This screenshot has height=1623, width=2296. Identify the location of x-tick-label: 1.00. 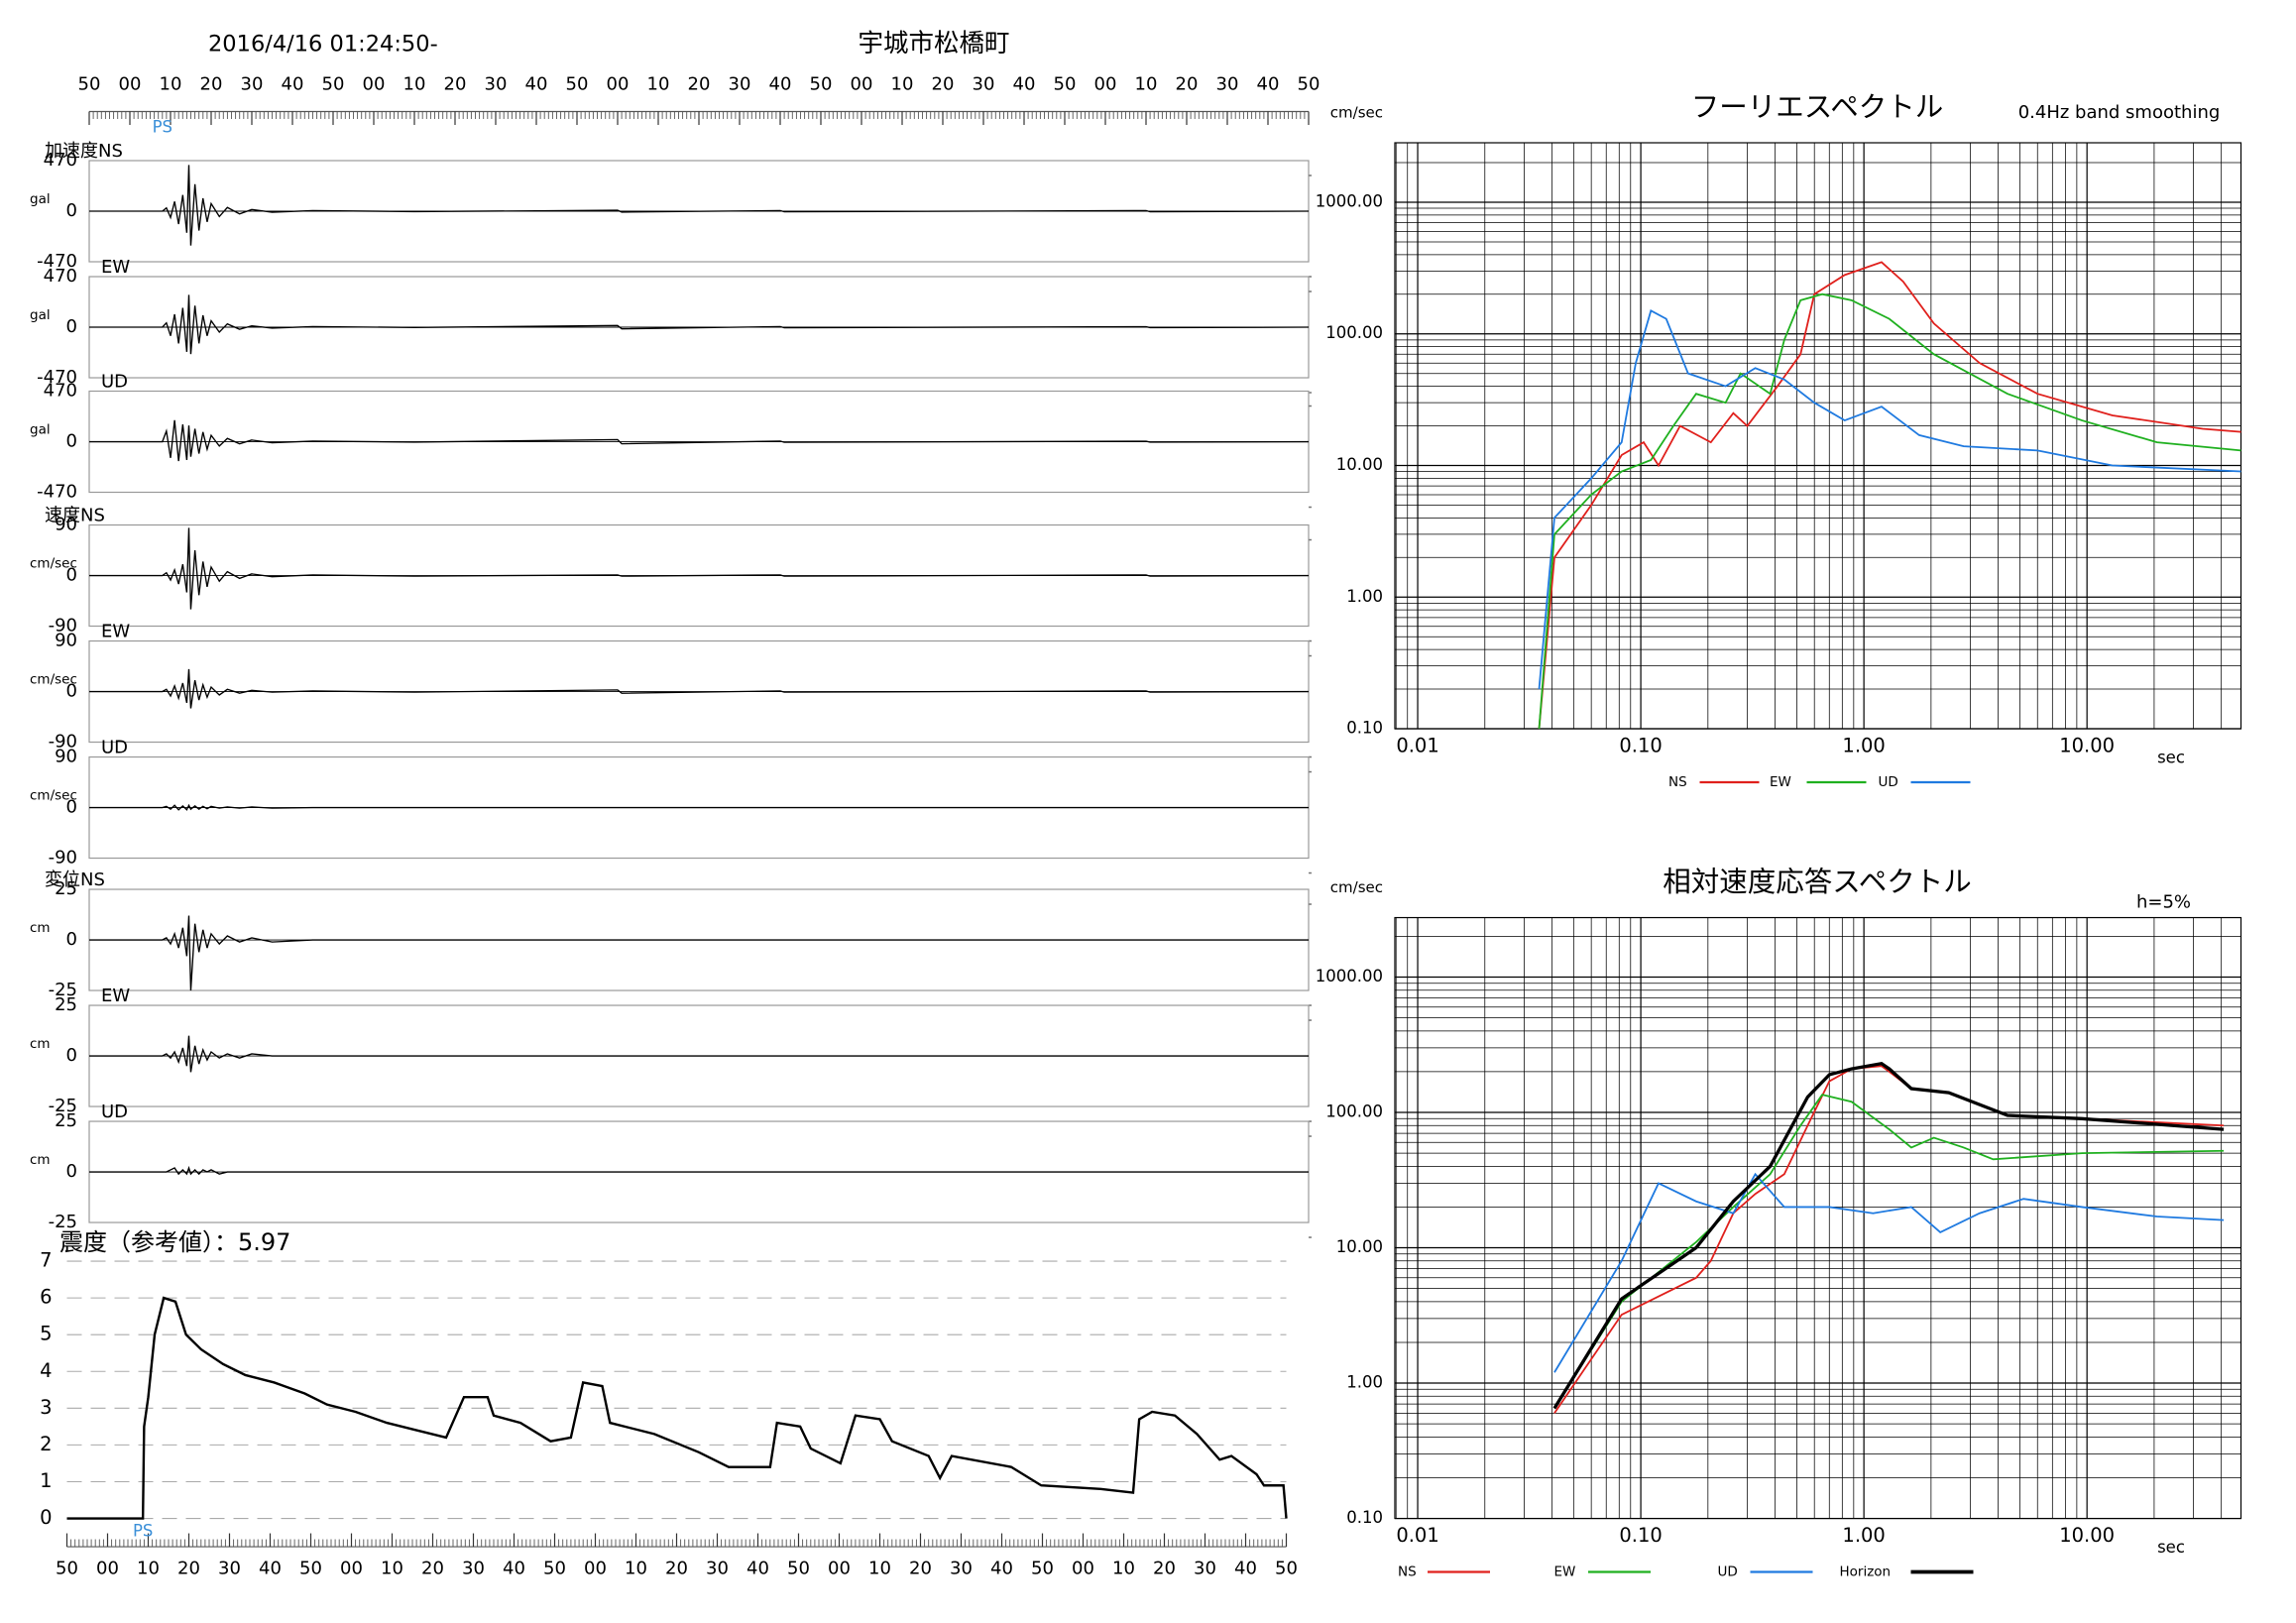
(1864, 1535).